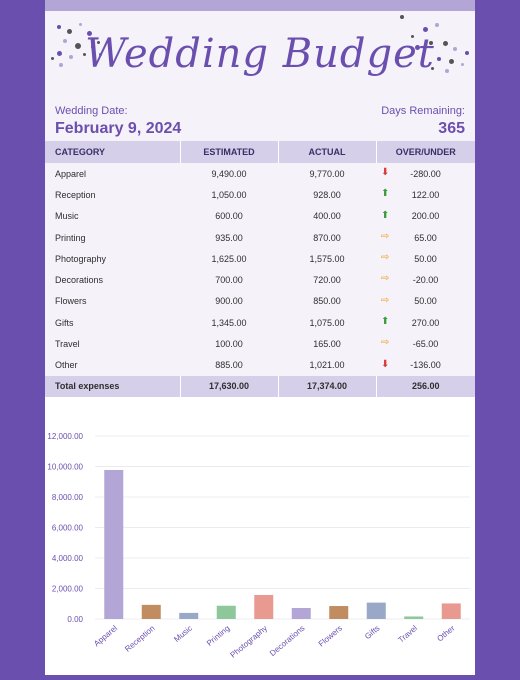 The image size is (520, 680). What do you see at coordinates (64, 322) in the screenshot?
I see `row-category: Gifts` at bounding box center [64, 322].